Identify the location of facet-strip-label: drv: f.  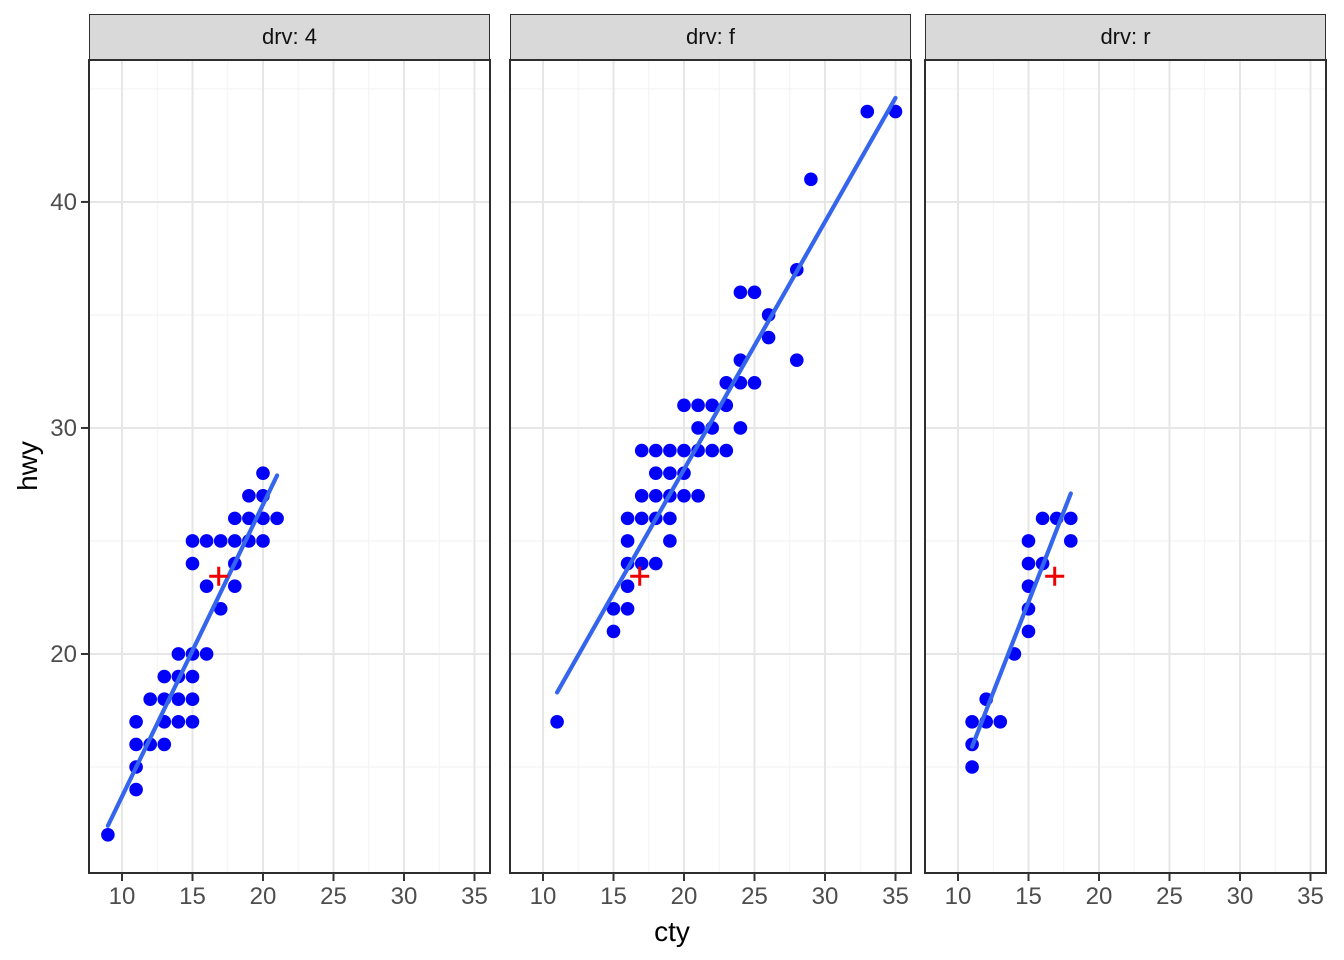
(710, 36).